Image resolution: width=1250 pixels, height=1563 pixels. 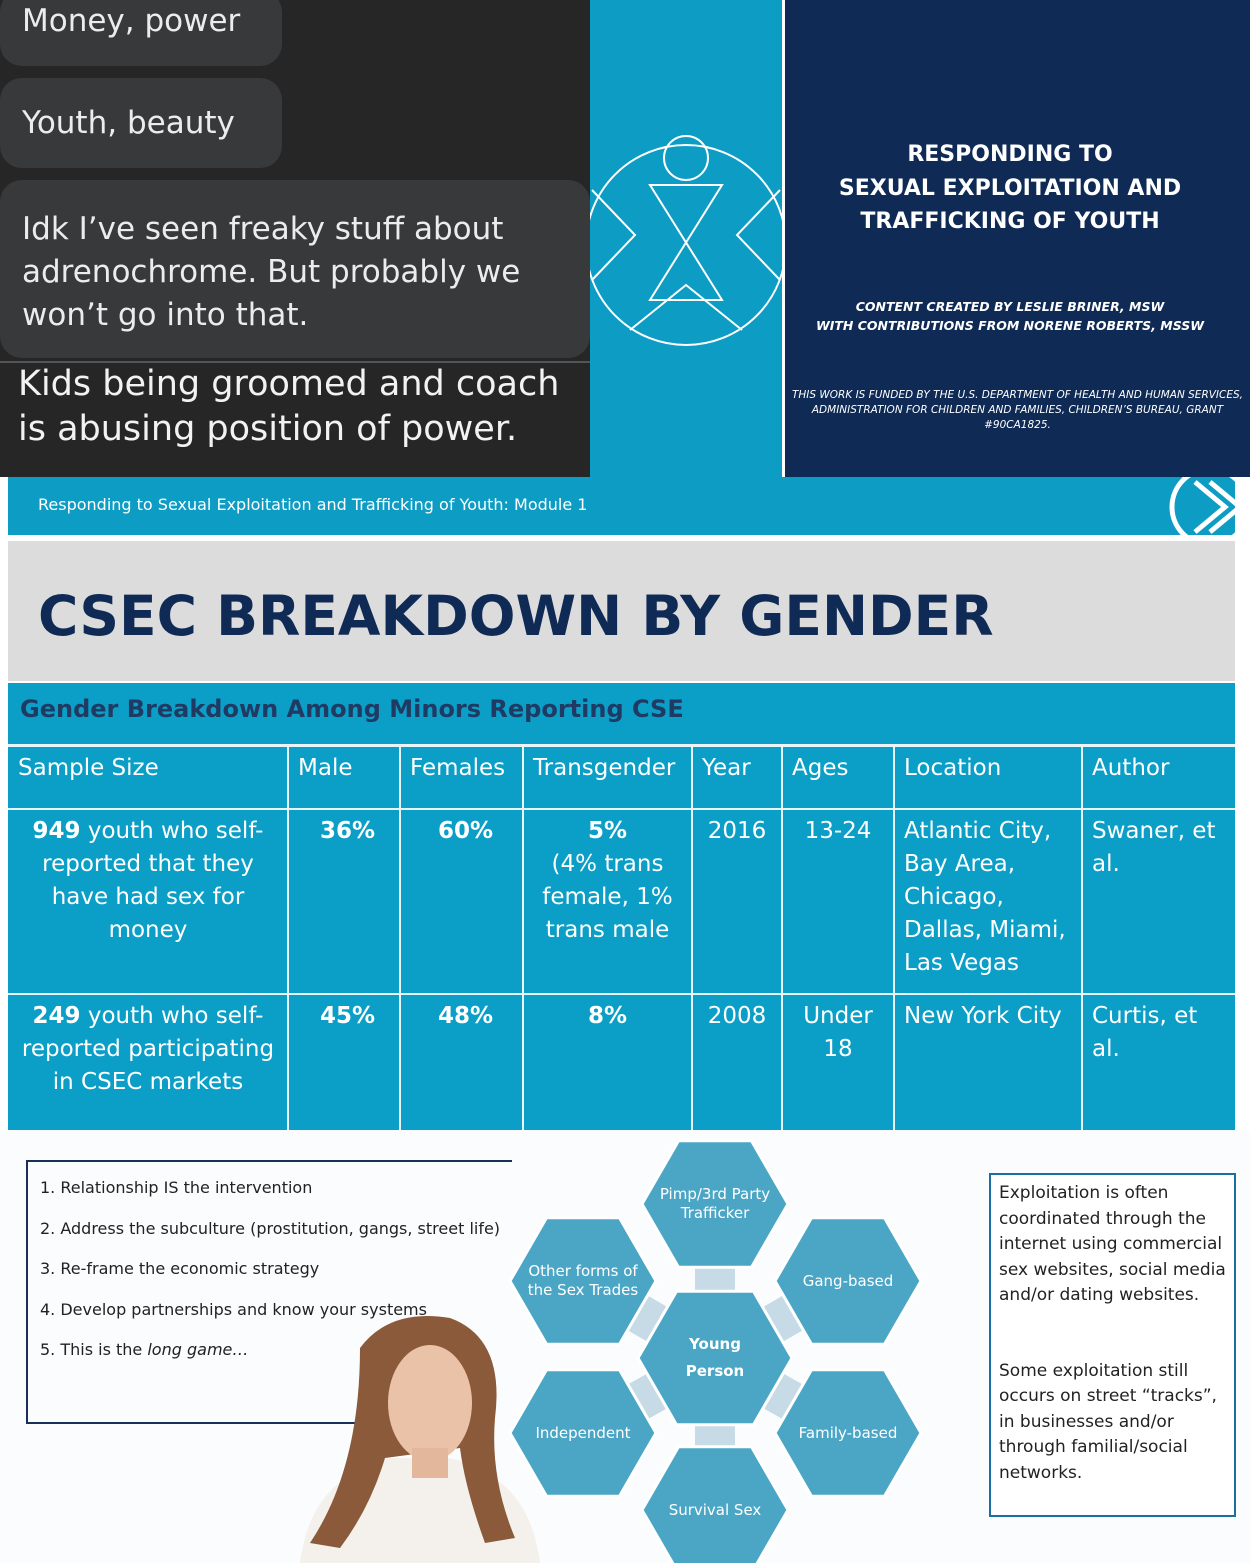 I want to click on logo, so click(x=687, y=240).